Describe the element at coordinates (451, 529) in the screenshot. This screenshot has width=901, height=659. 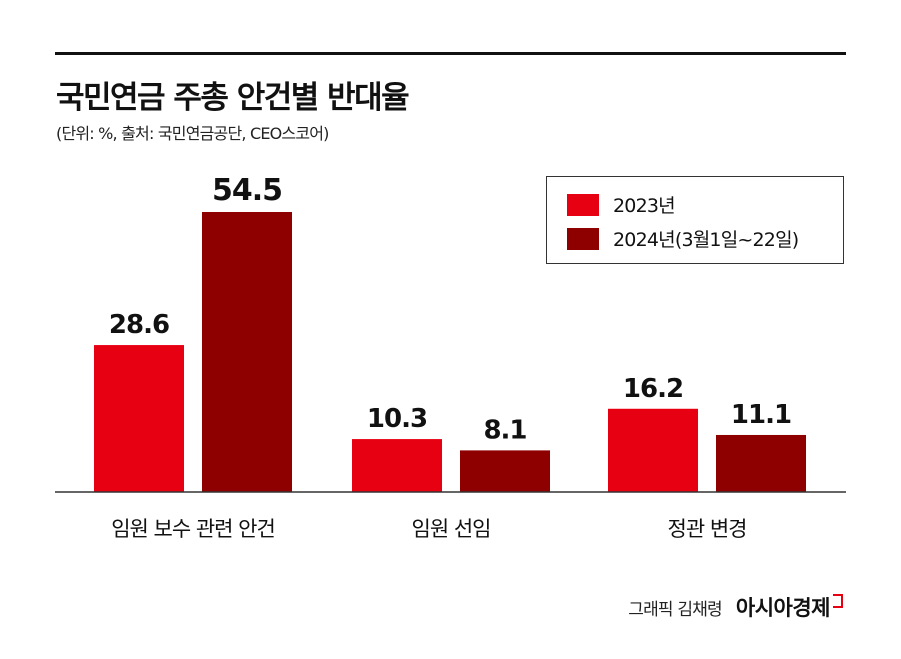
I see `category-label: 임원 선임` at that location.